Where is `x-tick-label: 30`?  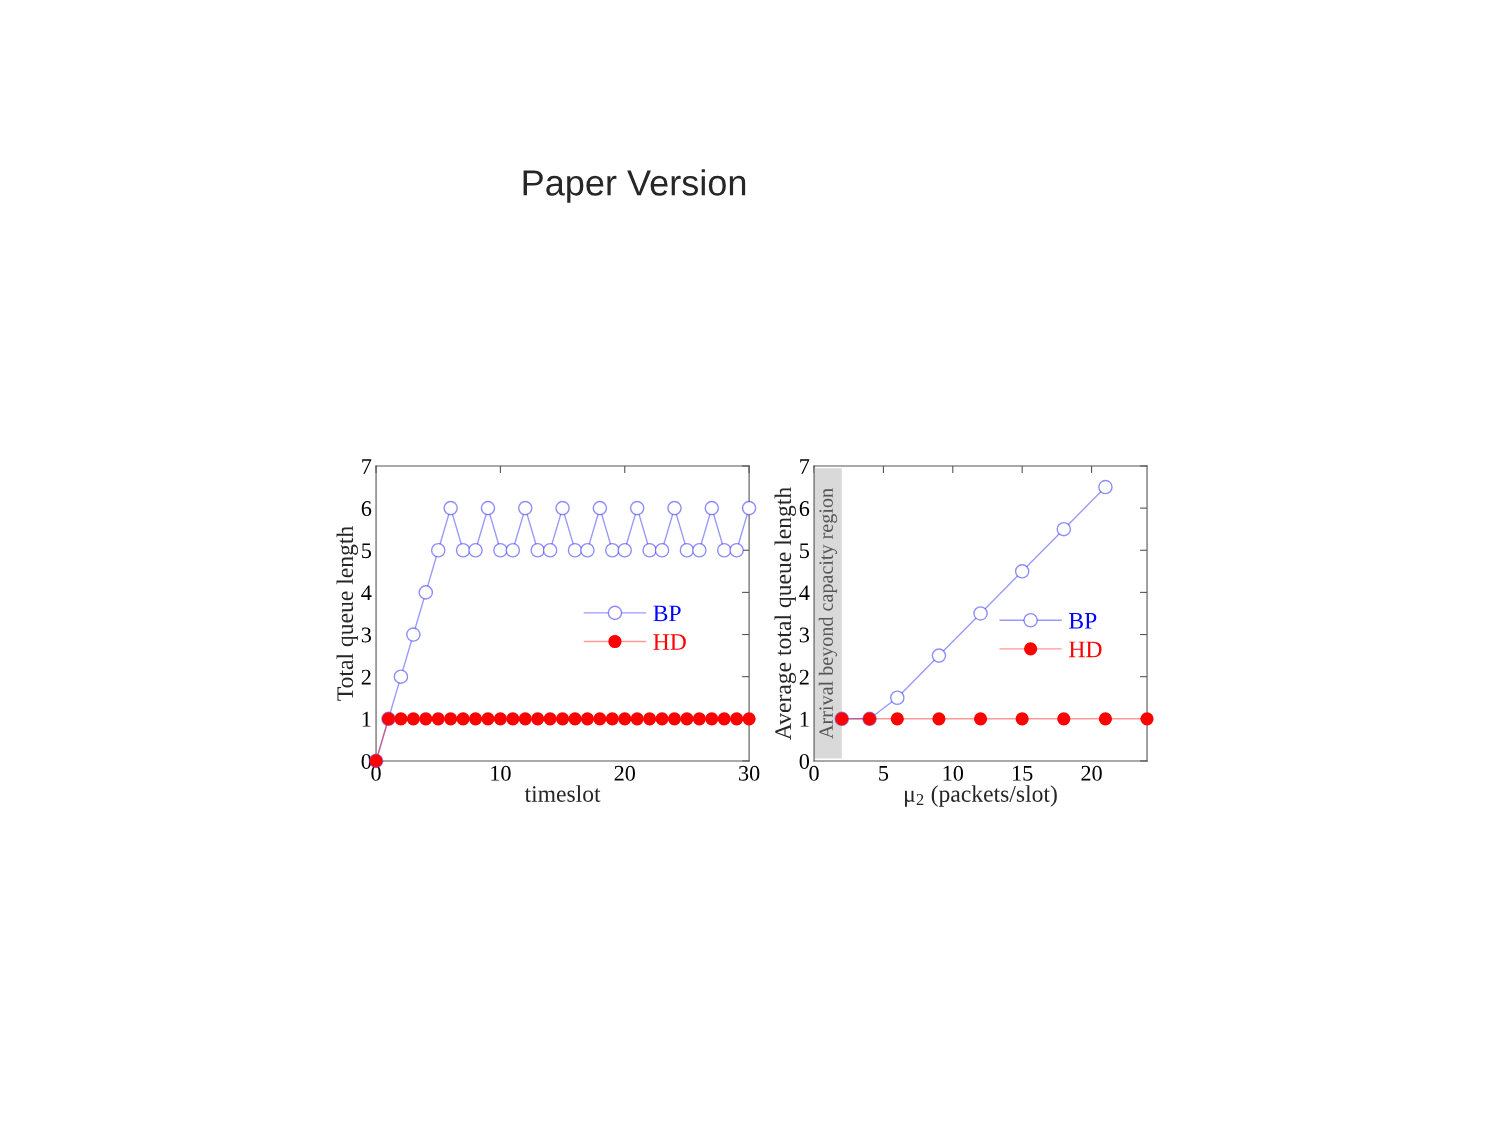
x-tick-label: 30 is located at coordinates (749, 773).